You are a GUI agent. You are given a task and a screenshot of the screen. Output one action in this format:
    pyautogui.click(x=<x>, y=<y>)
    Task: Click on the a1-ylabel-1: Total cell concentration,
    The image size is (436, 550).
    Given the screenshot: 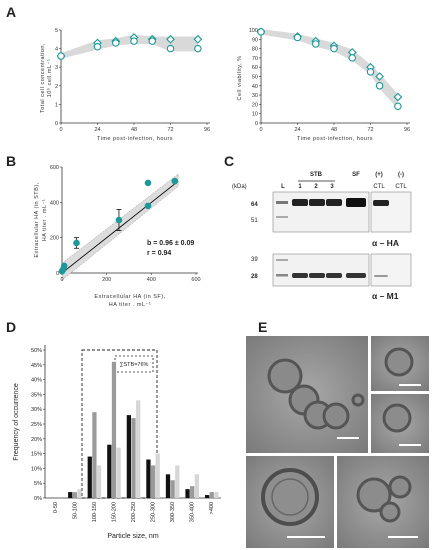 What is the action you would take?
    pyautogui.click(x=43, y=78)
    